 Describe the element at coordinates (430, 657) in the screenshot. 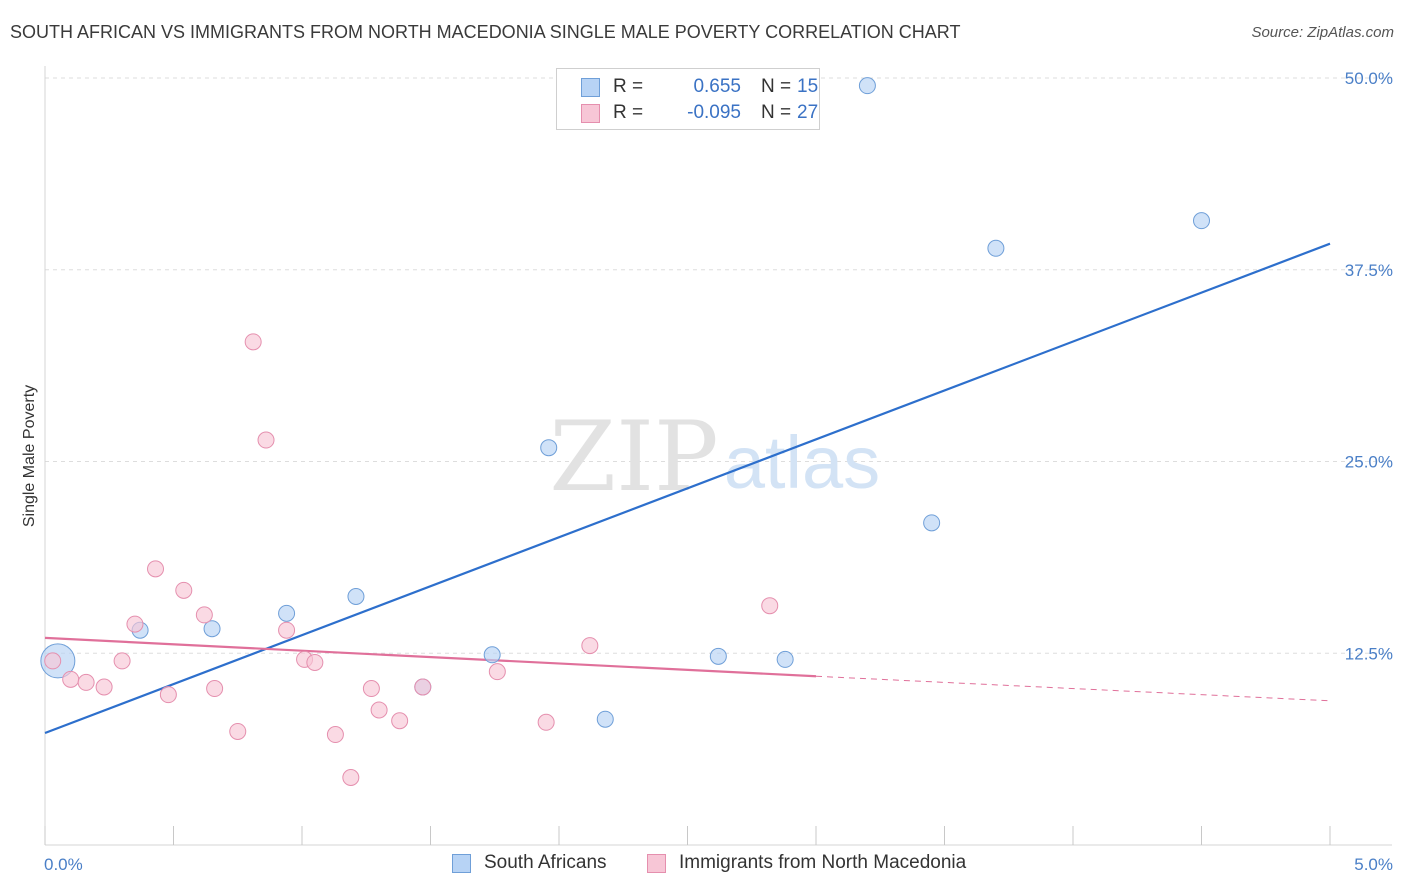

I see `pink-trend-line` at that location.